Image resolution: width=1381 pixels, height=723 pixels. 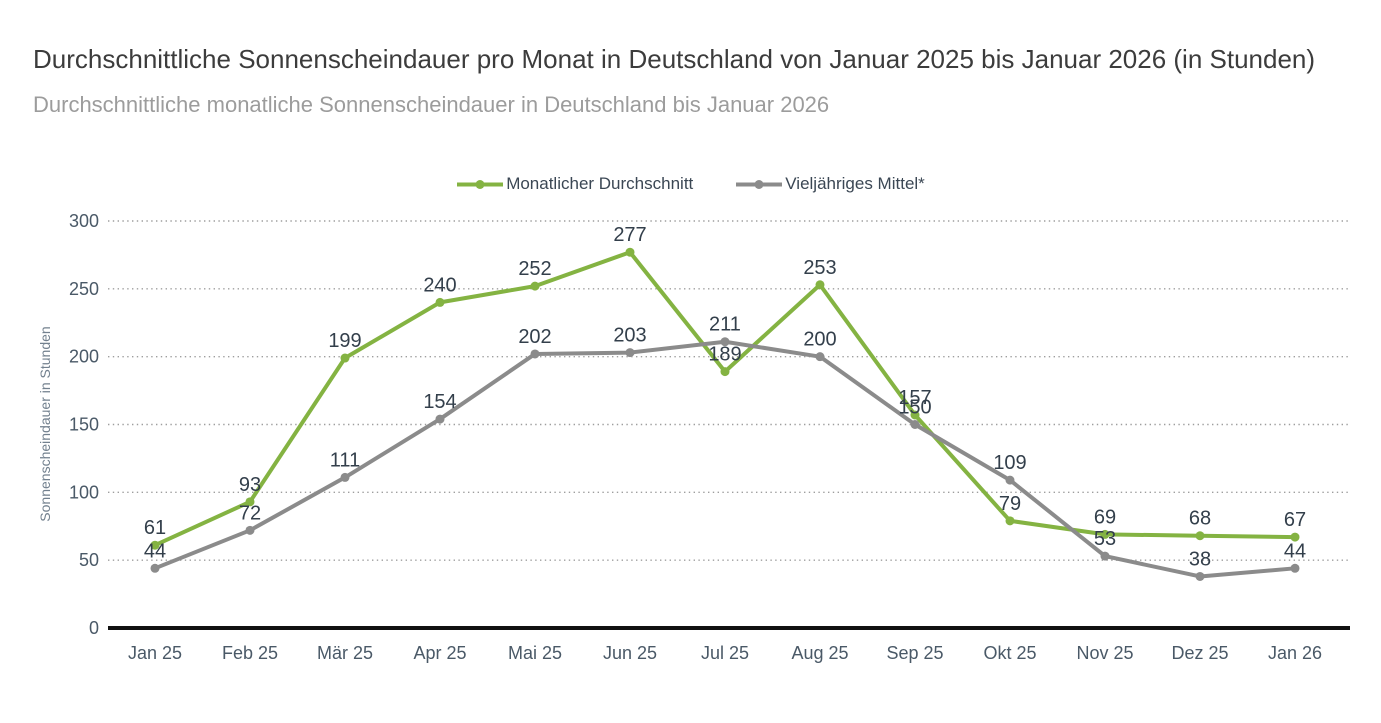 I want to click on y-tick-label: 0, so click(x=94, y=628).